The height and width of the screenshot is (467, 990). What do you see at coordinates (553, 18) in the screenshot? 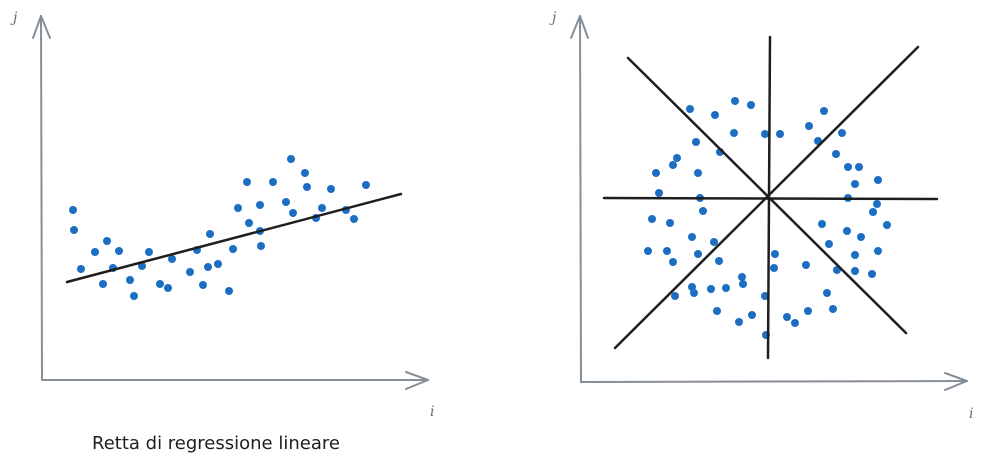
I see `right-y-axis-label: j` at bounding box center [553, 18].